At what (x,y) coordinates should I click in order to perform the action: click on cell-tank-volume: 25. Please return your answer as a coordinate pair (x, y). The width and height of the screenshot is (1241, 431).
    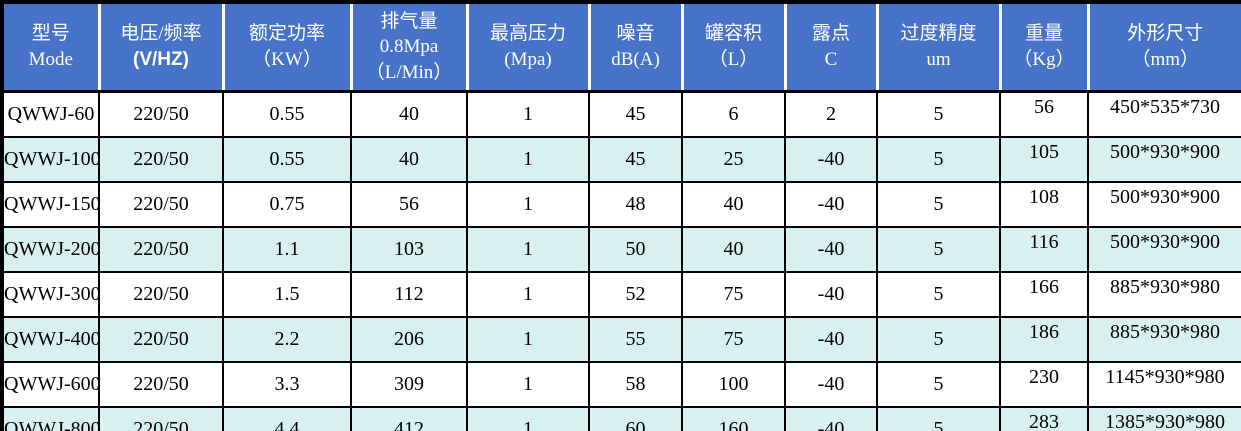
    Looking at the image, I should click on (733, 159).